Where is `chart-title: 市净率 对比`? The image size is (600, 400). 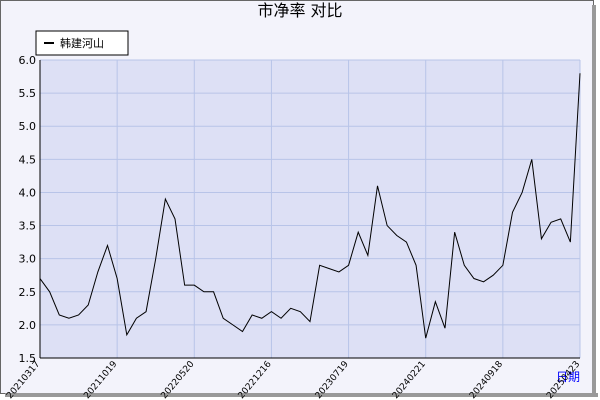
chart-title: 市净率 对比 is located at coordinates (299, 10).